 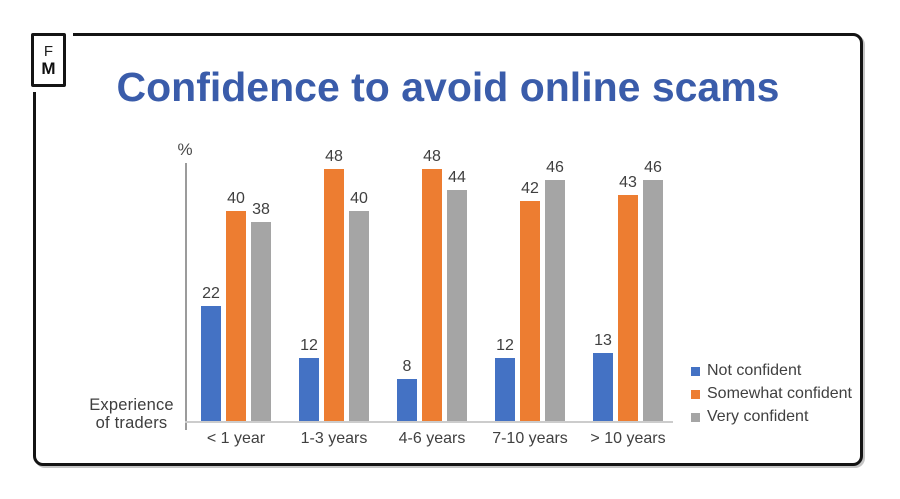 I want to click on legend-item: Somewhat confident, so click(x=771, y=393).